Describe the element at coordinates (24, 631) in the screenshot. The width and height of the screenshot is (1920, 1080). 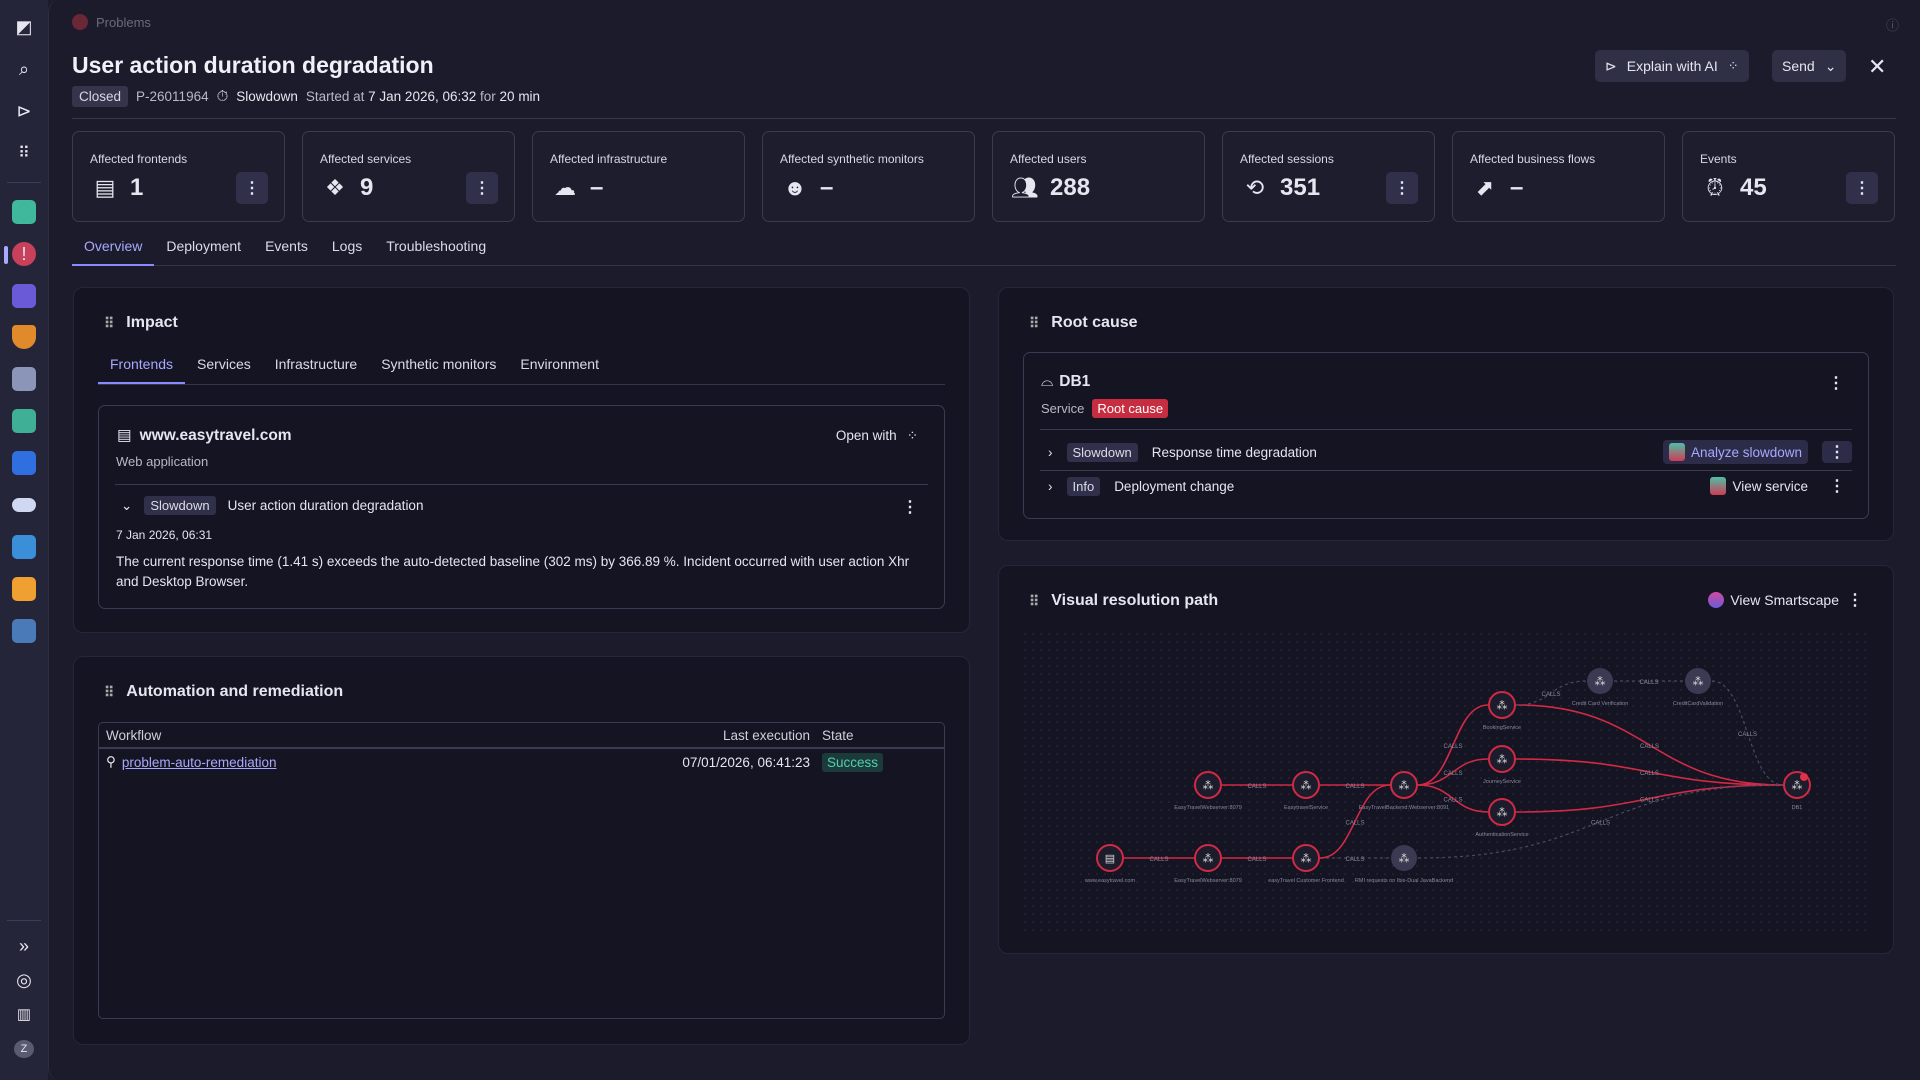
I see `databases-app-icon` at that location.